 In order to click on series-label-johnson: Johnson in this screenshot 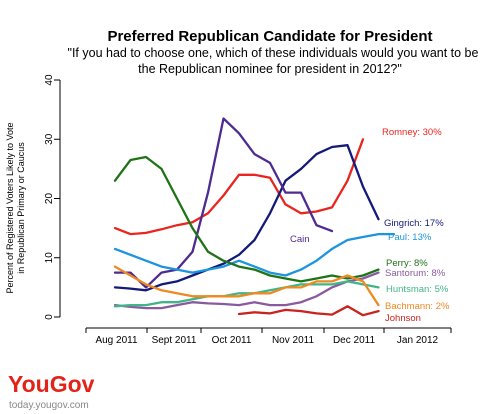, I will do `click(403, 318)`.